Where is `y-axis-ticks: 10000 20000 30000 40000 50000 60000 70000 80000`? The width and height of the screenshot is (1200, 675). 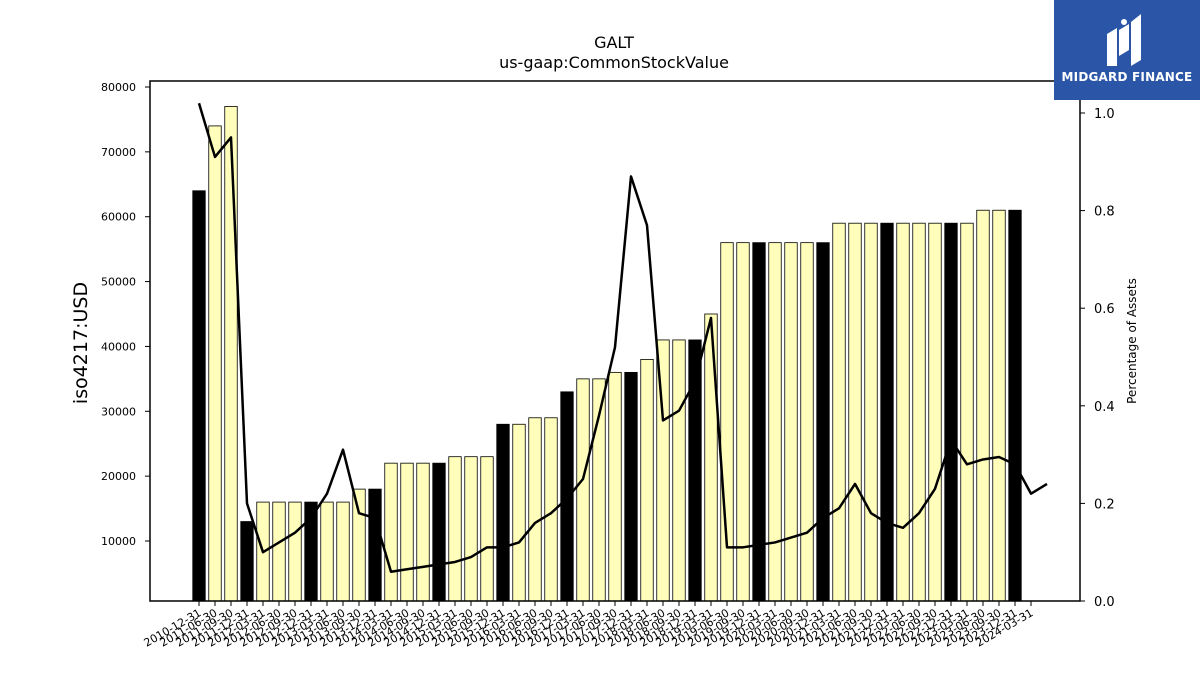
y-axis-ticks: 10000 20000 30000 40000 50000 60000 70000 80000 is located at coordinates (125, 314).